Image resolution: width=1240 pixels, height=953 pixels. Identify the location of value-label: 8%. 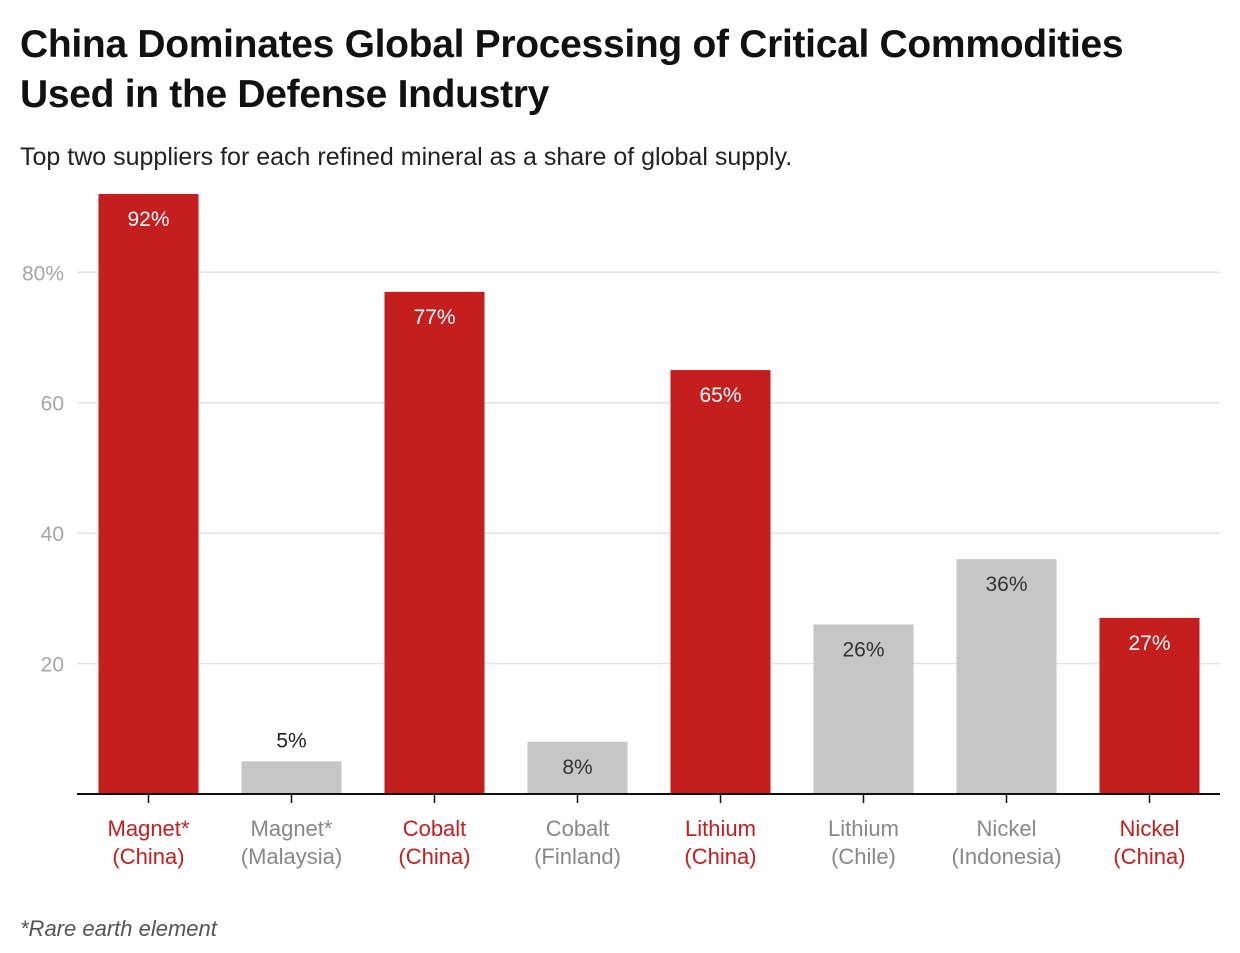
(577, 767).